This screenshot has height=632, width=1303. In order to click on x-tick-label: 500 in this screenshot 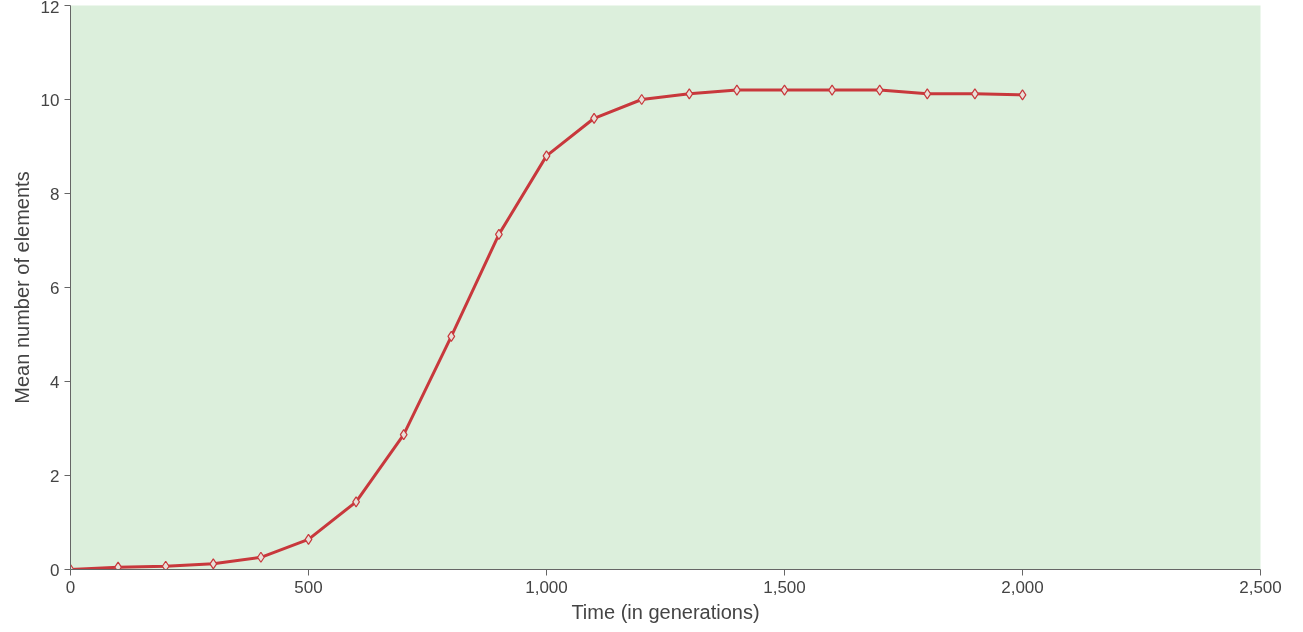, I will do `click(308, 587)`.